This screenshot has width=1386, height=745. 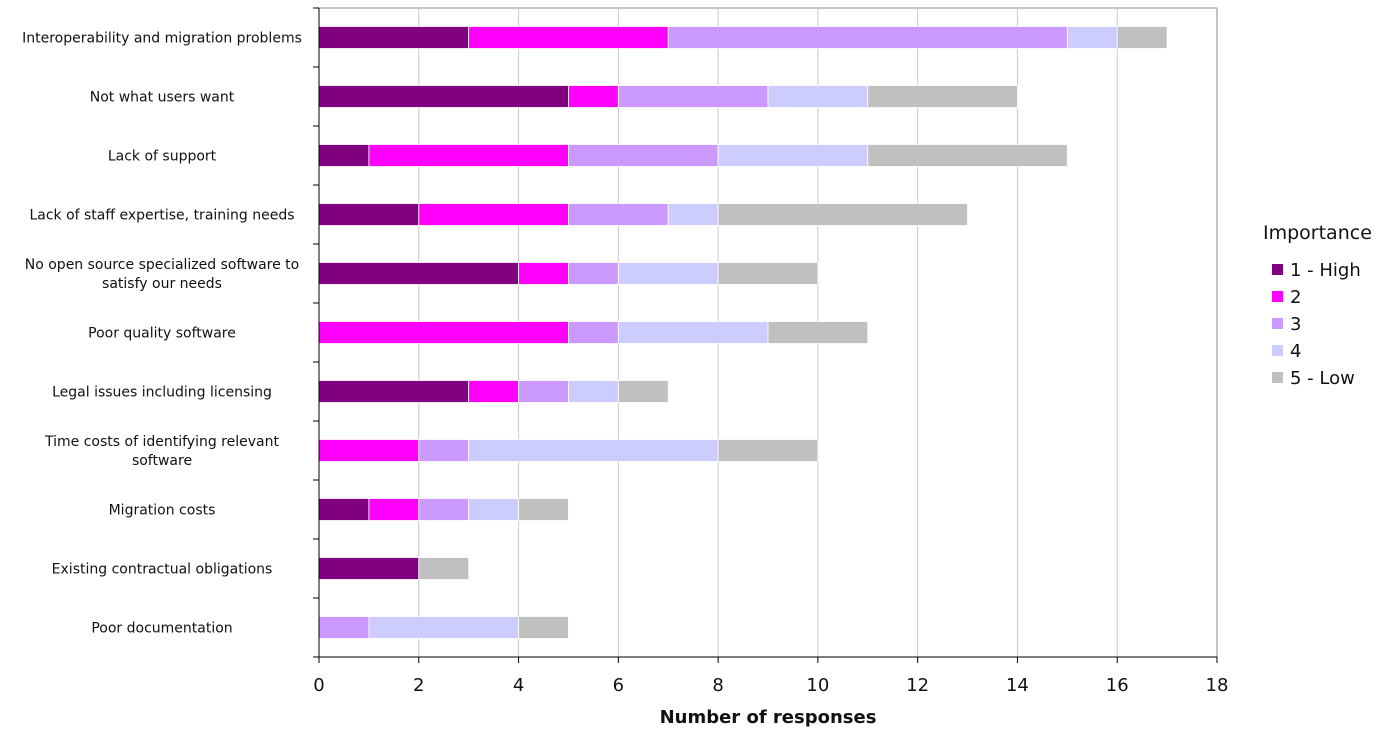 What do you see at coordinates (1017, 685) in the screenshot?
I see `x-tick-label: 14` at bounding box center [1017, 685].